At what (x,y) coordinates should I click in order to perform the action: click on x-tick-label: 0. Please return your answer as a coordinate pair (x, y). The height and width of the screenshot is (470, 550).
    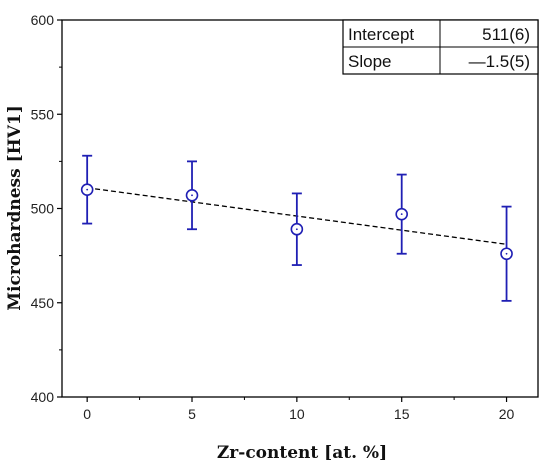
    Looking at the image, I should click on (87, 414).